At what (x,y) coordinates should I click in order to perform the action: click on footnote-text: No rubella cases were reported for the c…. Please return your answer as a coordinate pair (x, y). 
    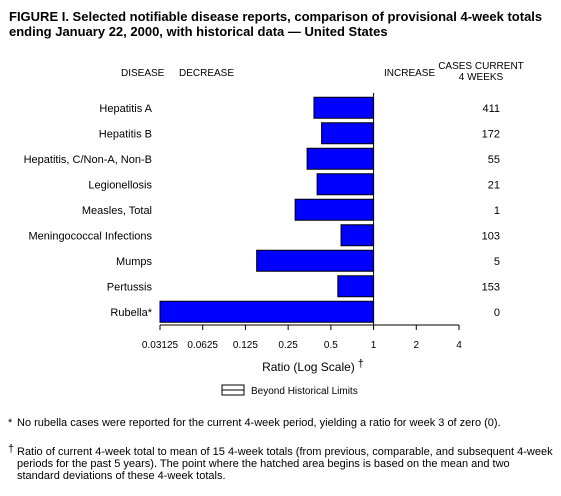
    Looking at the image, I should click on (259, 423).